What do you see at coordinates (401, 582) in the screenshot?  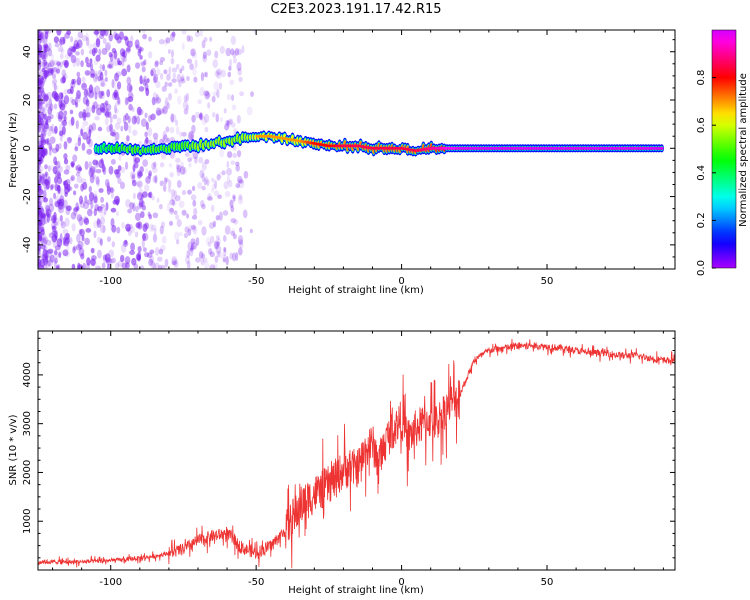 I see `snr-x-tick-label: 0` at bounding box center [401, 582].